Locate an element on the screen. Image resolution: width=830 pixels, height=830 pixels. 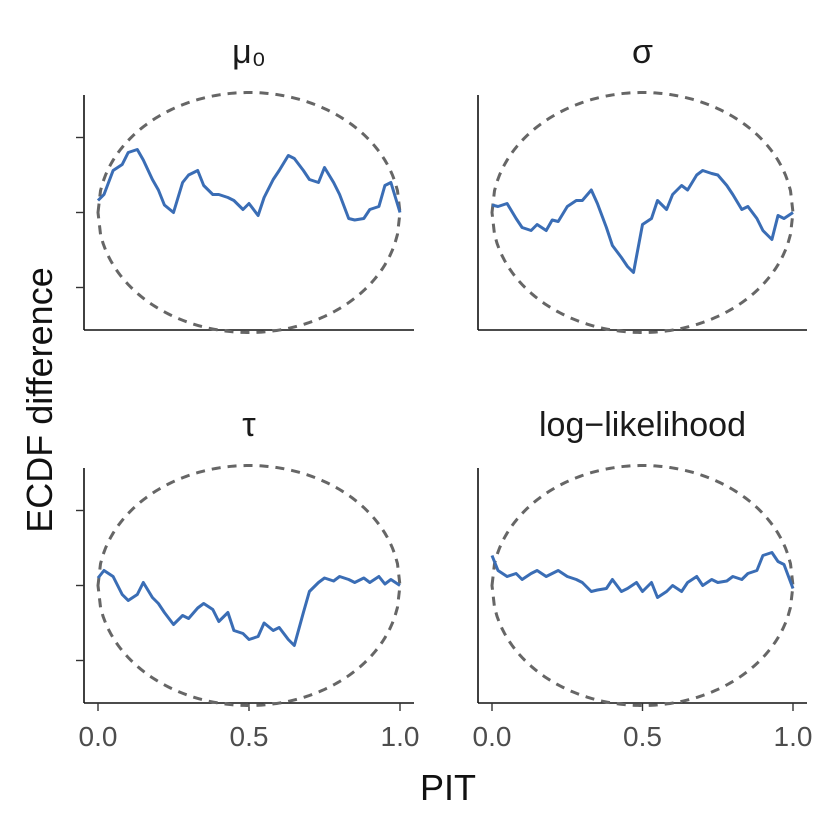
panel-1: μ₀ is located at coordinates (245, 184).